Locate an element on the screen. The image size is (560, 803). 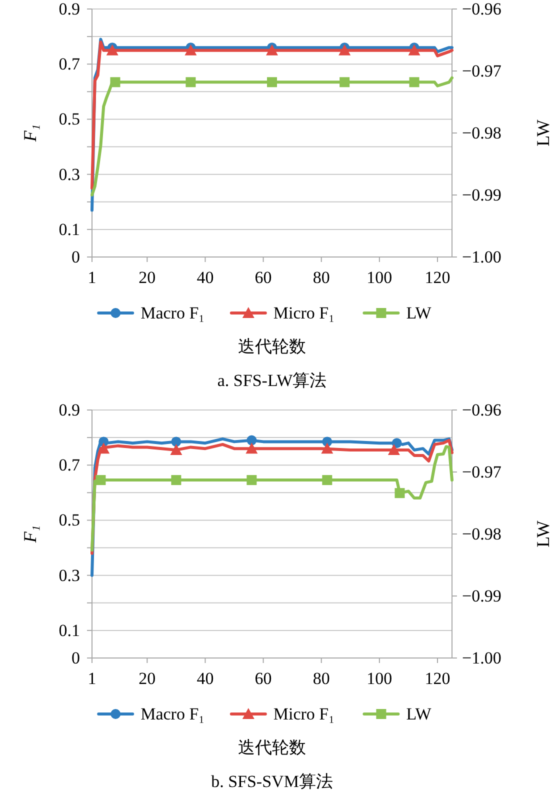
text: b. SFS-SVM算法 is located at coordinates (272, 781).